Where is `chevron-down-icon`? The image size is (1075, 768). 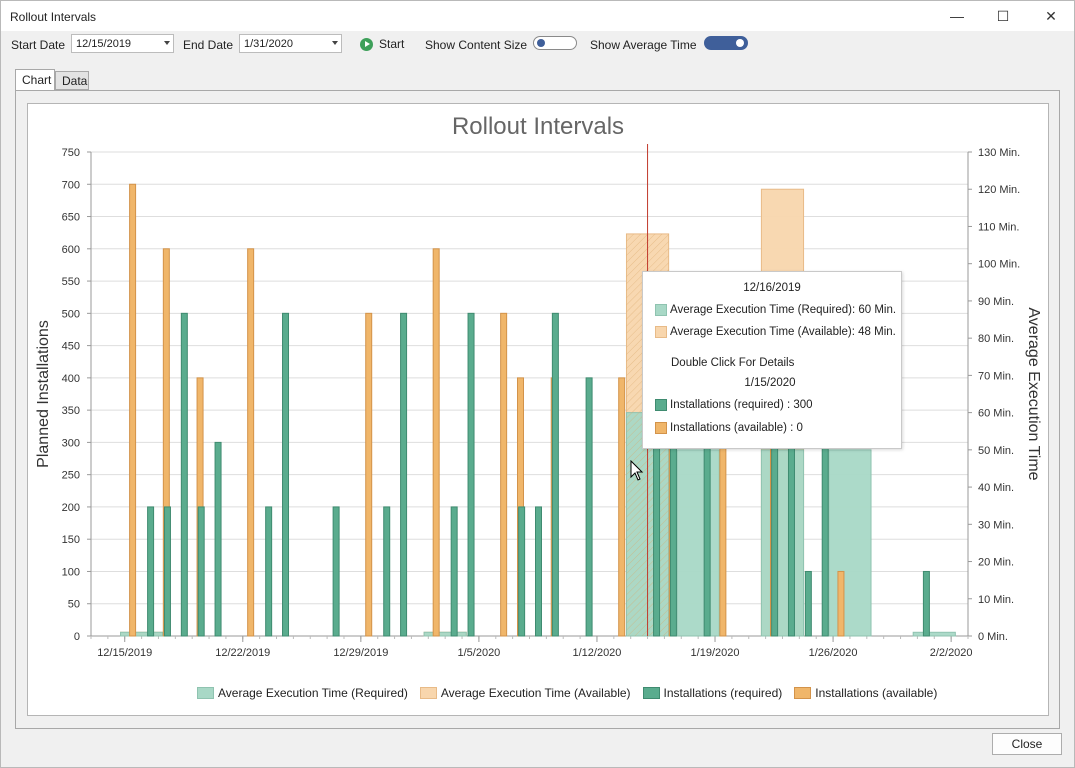 chevron-down-icon is located at coordinates (167, 43).